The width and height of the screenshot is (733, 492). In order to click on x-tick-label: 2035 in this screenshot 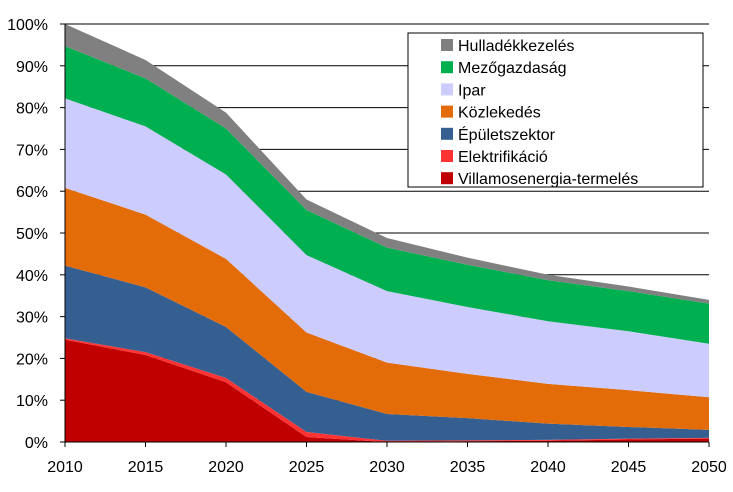, I will do `click(468, 467)`.